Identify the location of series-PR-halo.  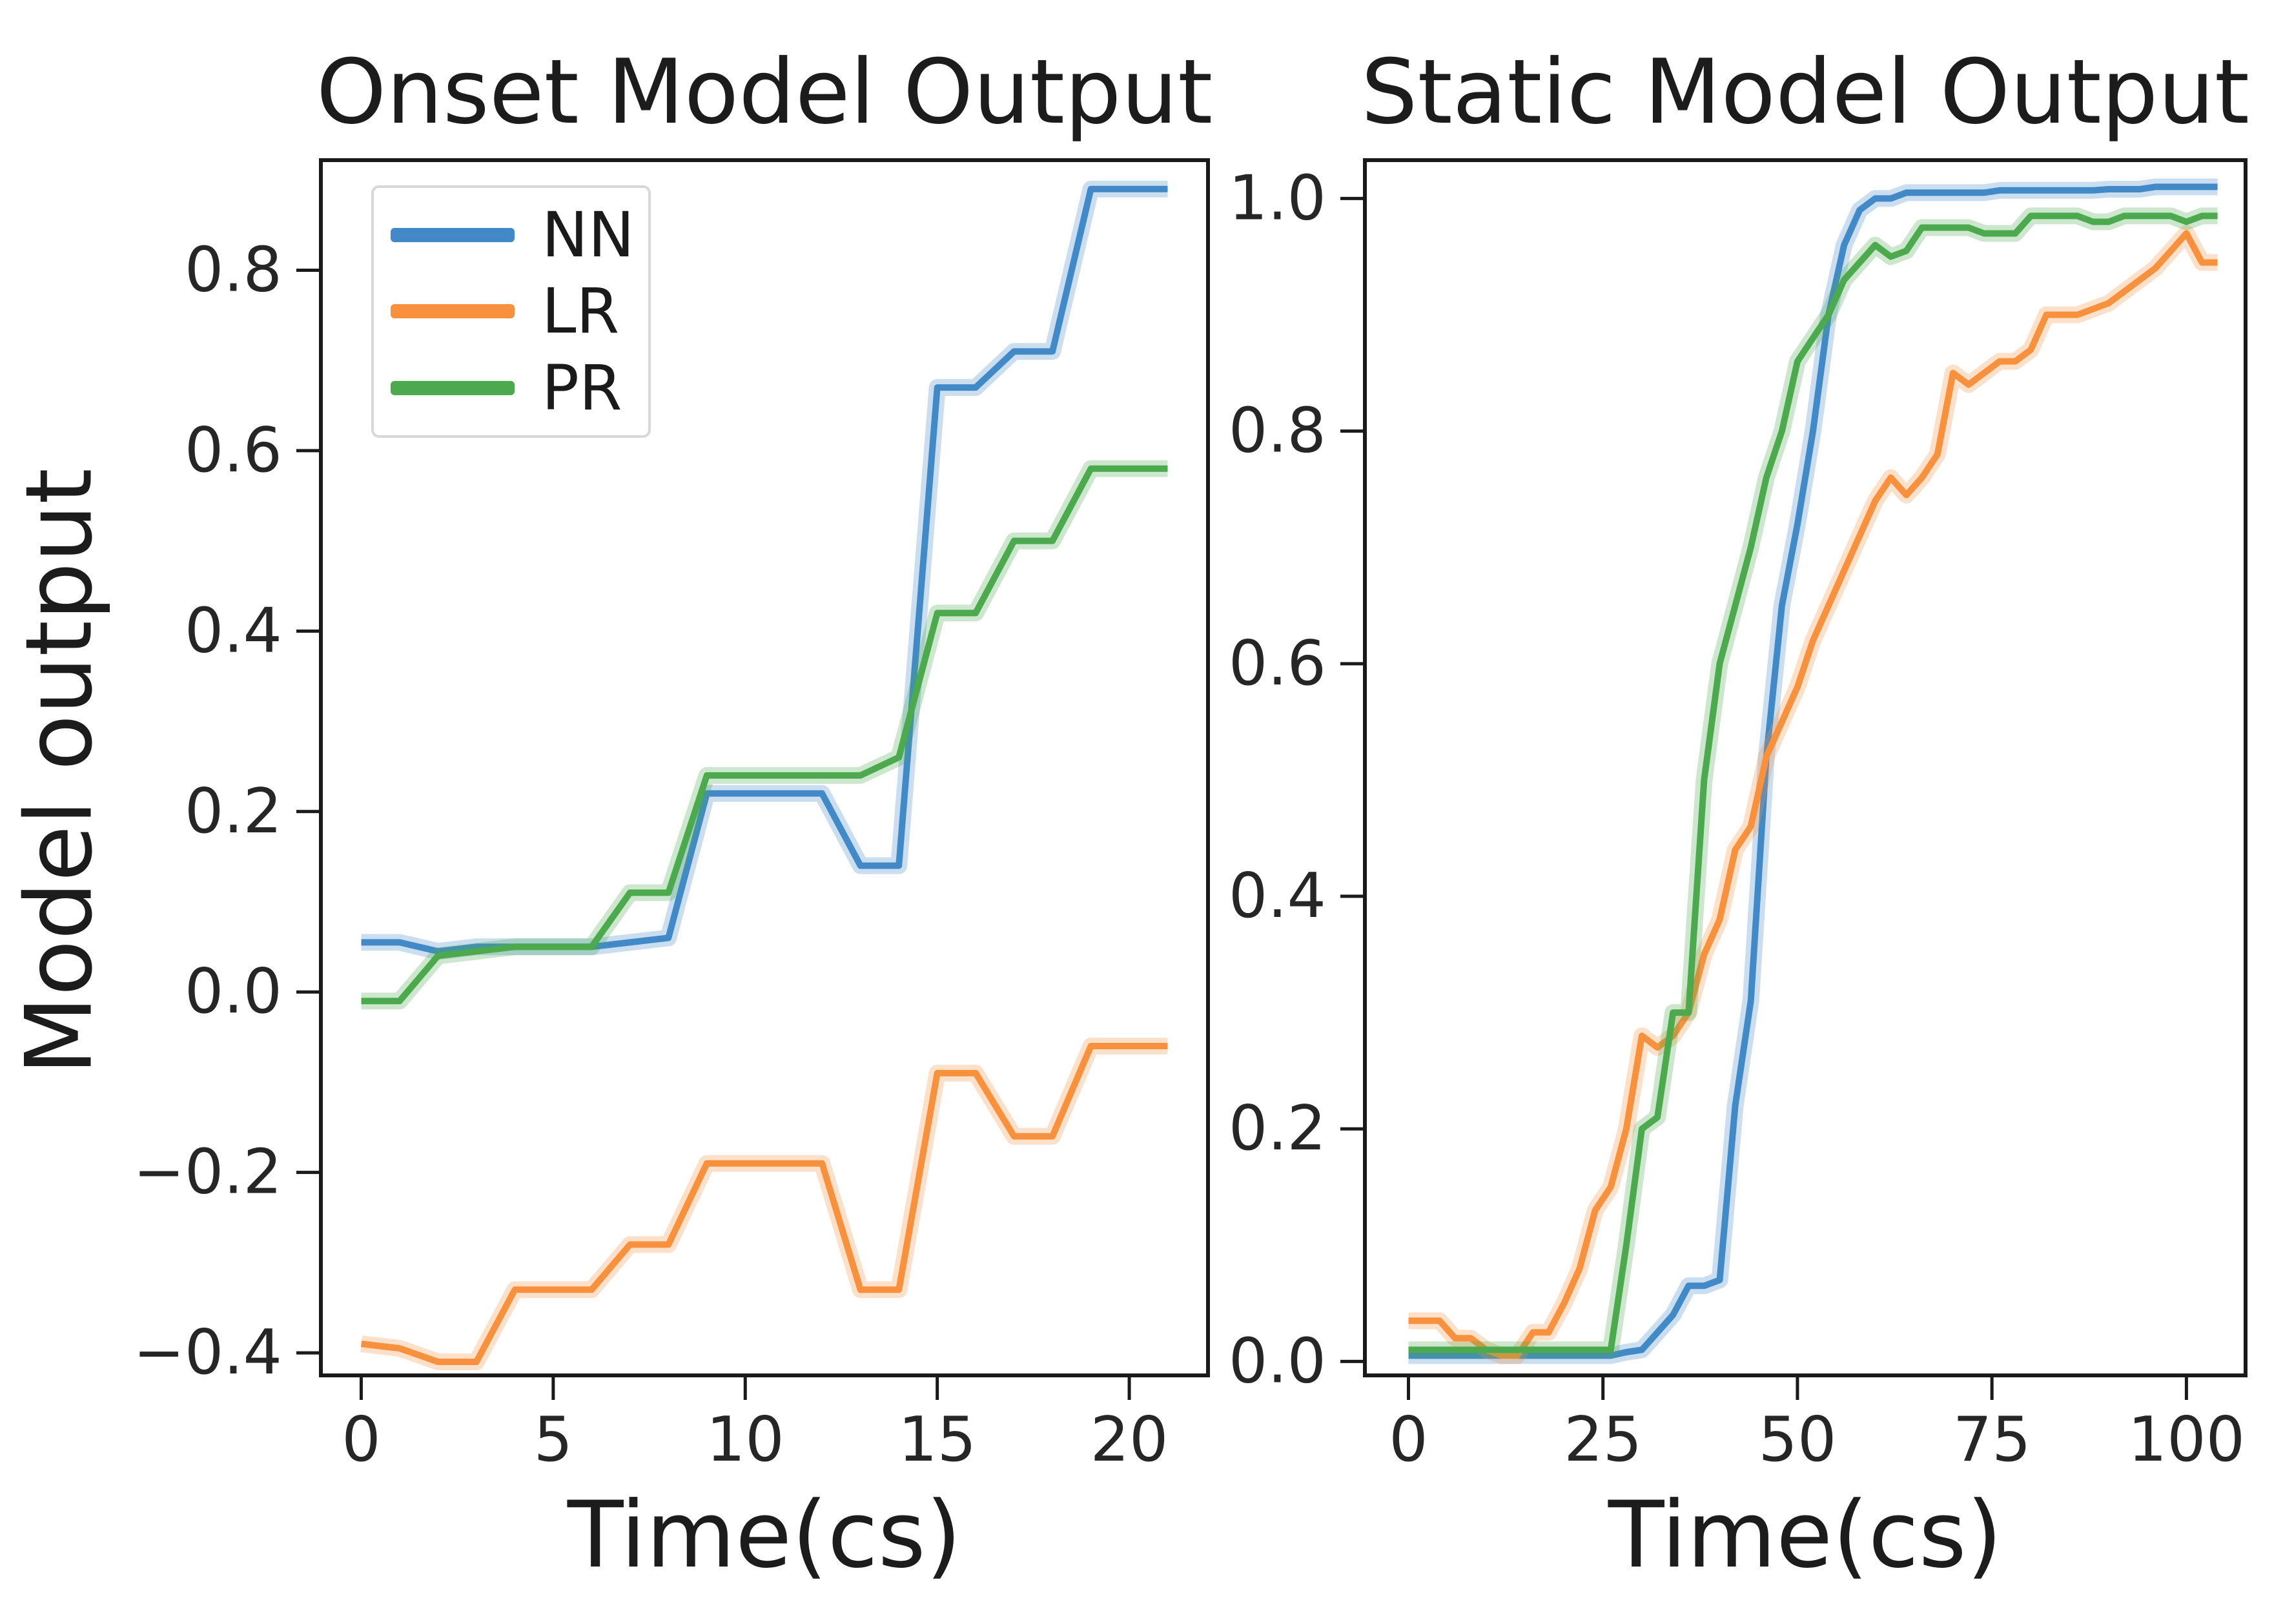
(764, 735).